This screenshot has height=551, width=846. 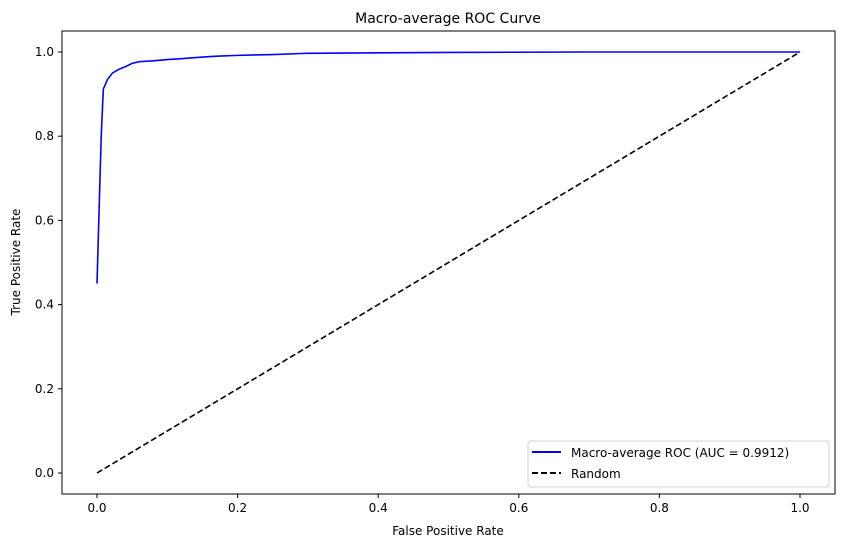 I want to click on x-axis-label: False Positive Rate, so click(x=448, y=531).